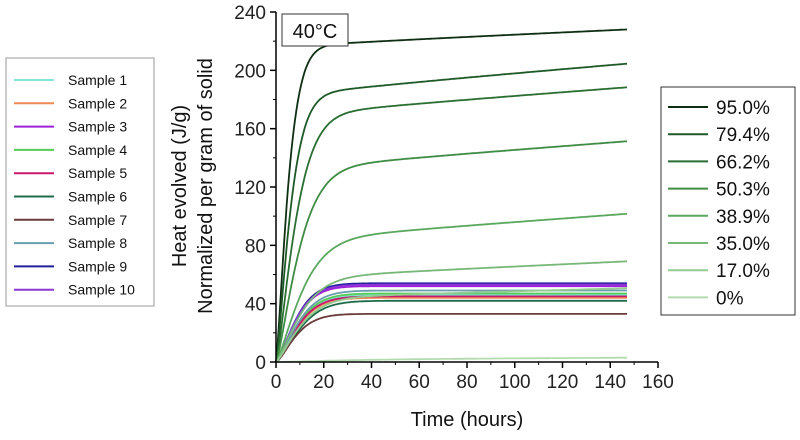 This screenshot has height=440, width=800. What do you see at coordinates (419, 382) in the screenshot?
I see `x-tick-label: 60` at bounding box center [419, 382].